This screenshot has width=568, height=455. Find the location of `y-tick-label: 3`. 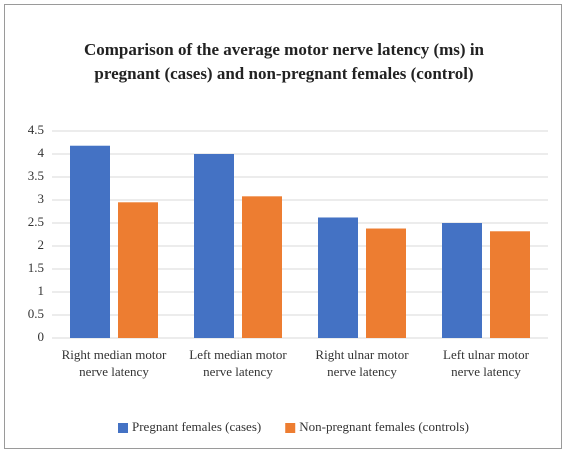

y-tick-label: 3 is located at coordinates (41, 198).